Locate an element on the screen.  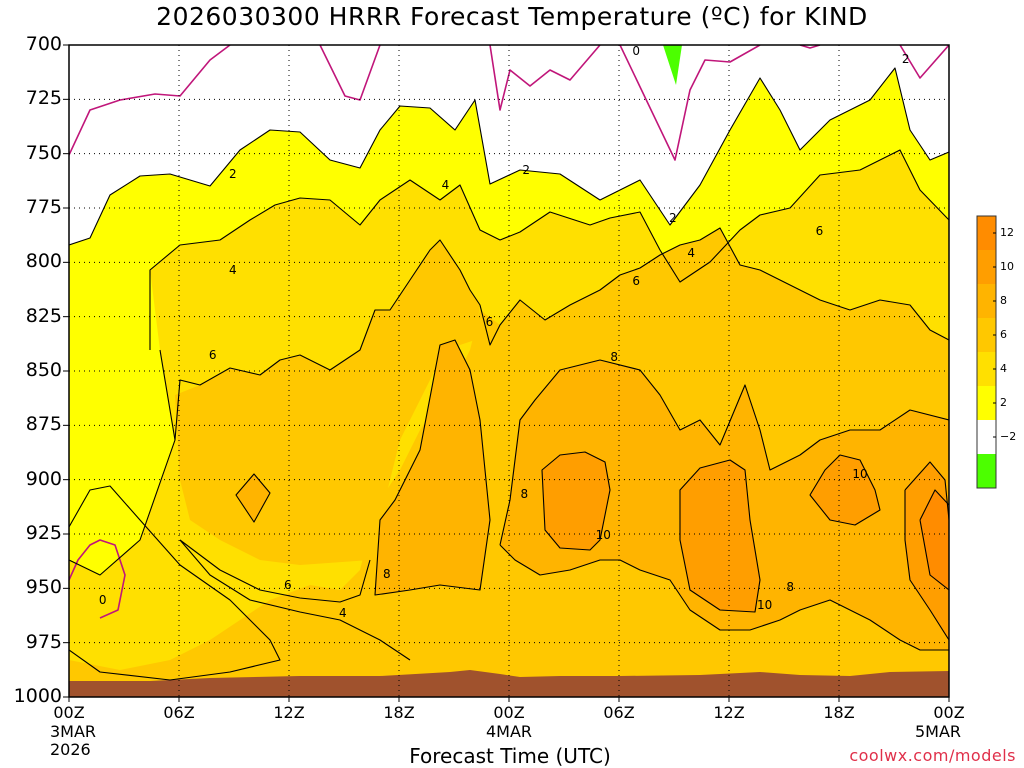
fill-10-to-12-c is located at coordinates (845, 490).